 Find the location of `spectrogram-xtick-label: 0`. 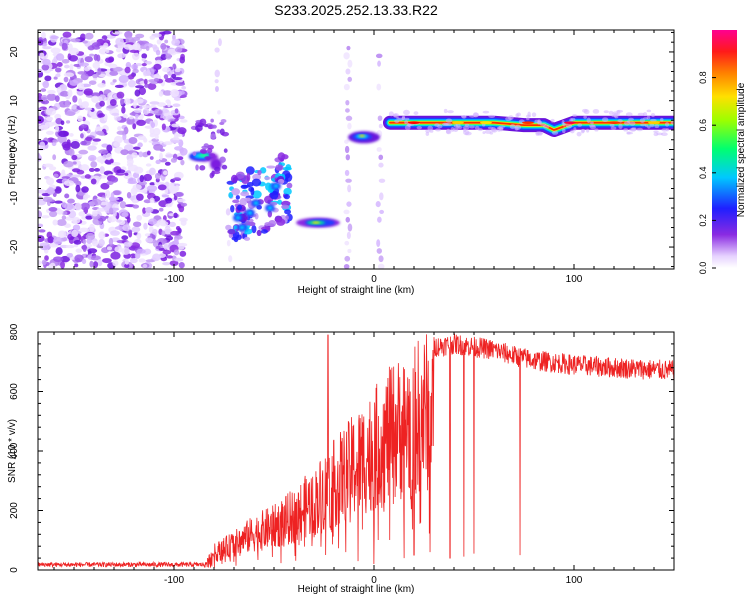

spectrogram-xtick-label: 0 is located at coordinates (374, 279).